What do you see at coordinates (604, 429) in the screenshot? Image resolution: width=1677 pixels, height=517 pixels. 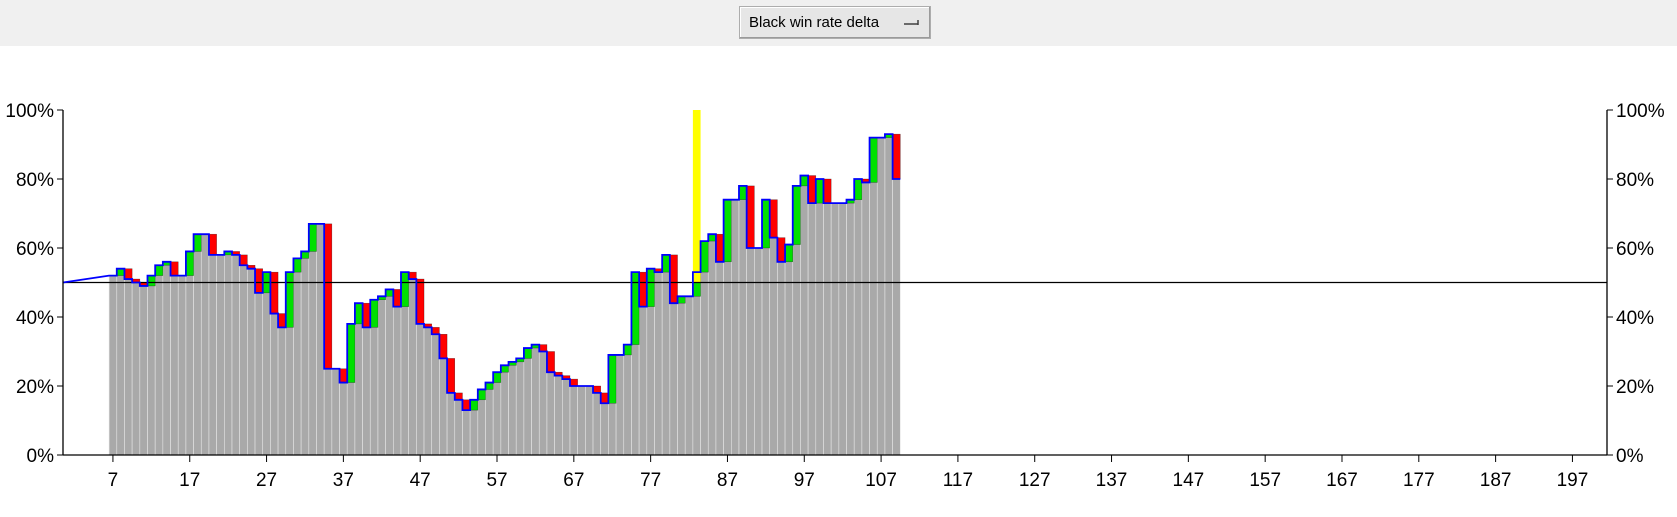 I see `win-rate-bar: 71: 15%` at bounding box center [604, 429].